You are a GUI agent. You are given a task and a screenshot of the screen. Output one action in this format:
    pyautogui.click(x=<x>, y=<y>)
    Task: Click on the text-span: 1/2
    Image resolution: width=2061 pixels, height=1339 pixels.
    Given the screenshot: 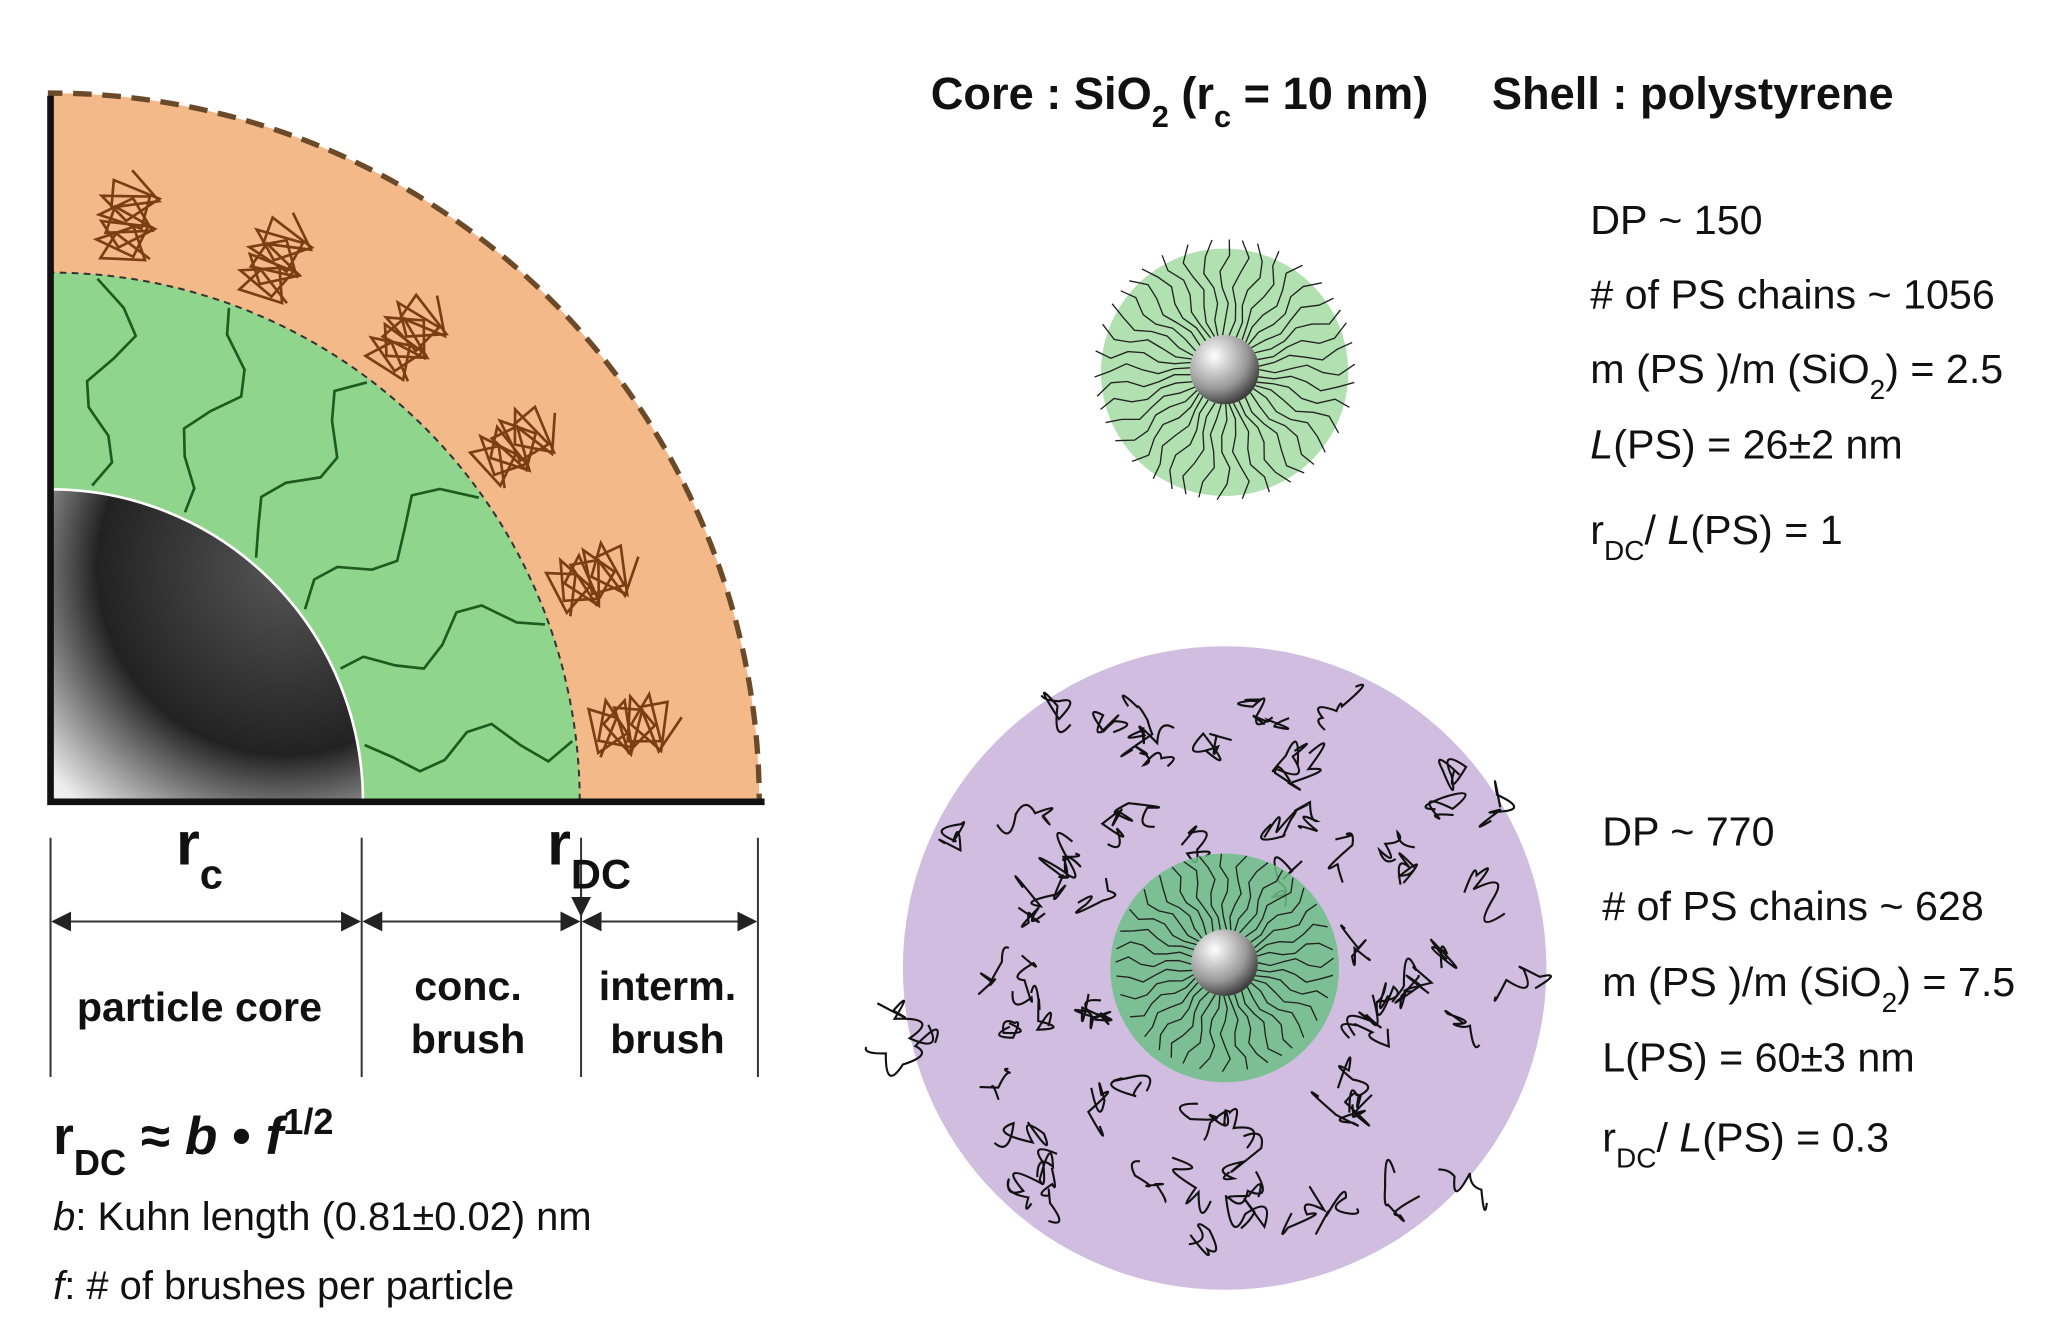 What is the action you would take?
    pyautogui.click(x=308, y=1121)
    